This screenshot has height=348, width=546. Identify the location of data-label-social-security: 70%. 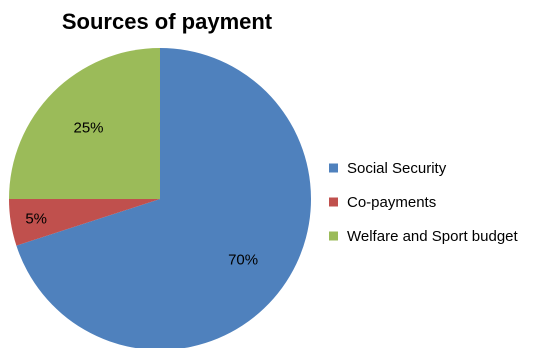
(243, 259).